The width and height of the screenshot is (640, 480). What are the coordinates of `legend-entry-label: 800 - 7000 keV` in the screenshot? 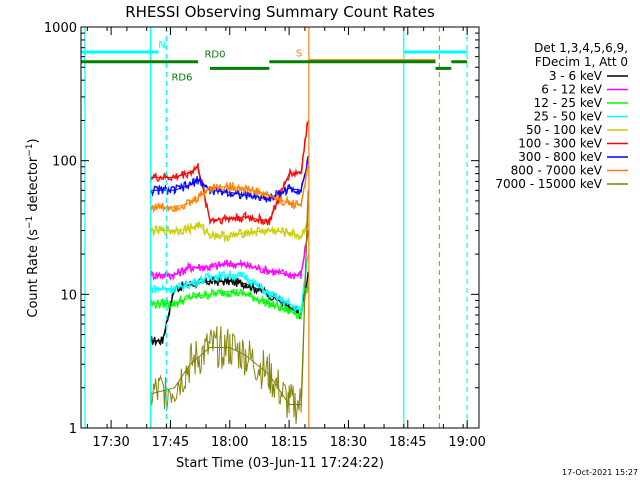 It's located at (557, 171).